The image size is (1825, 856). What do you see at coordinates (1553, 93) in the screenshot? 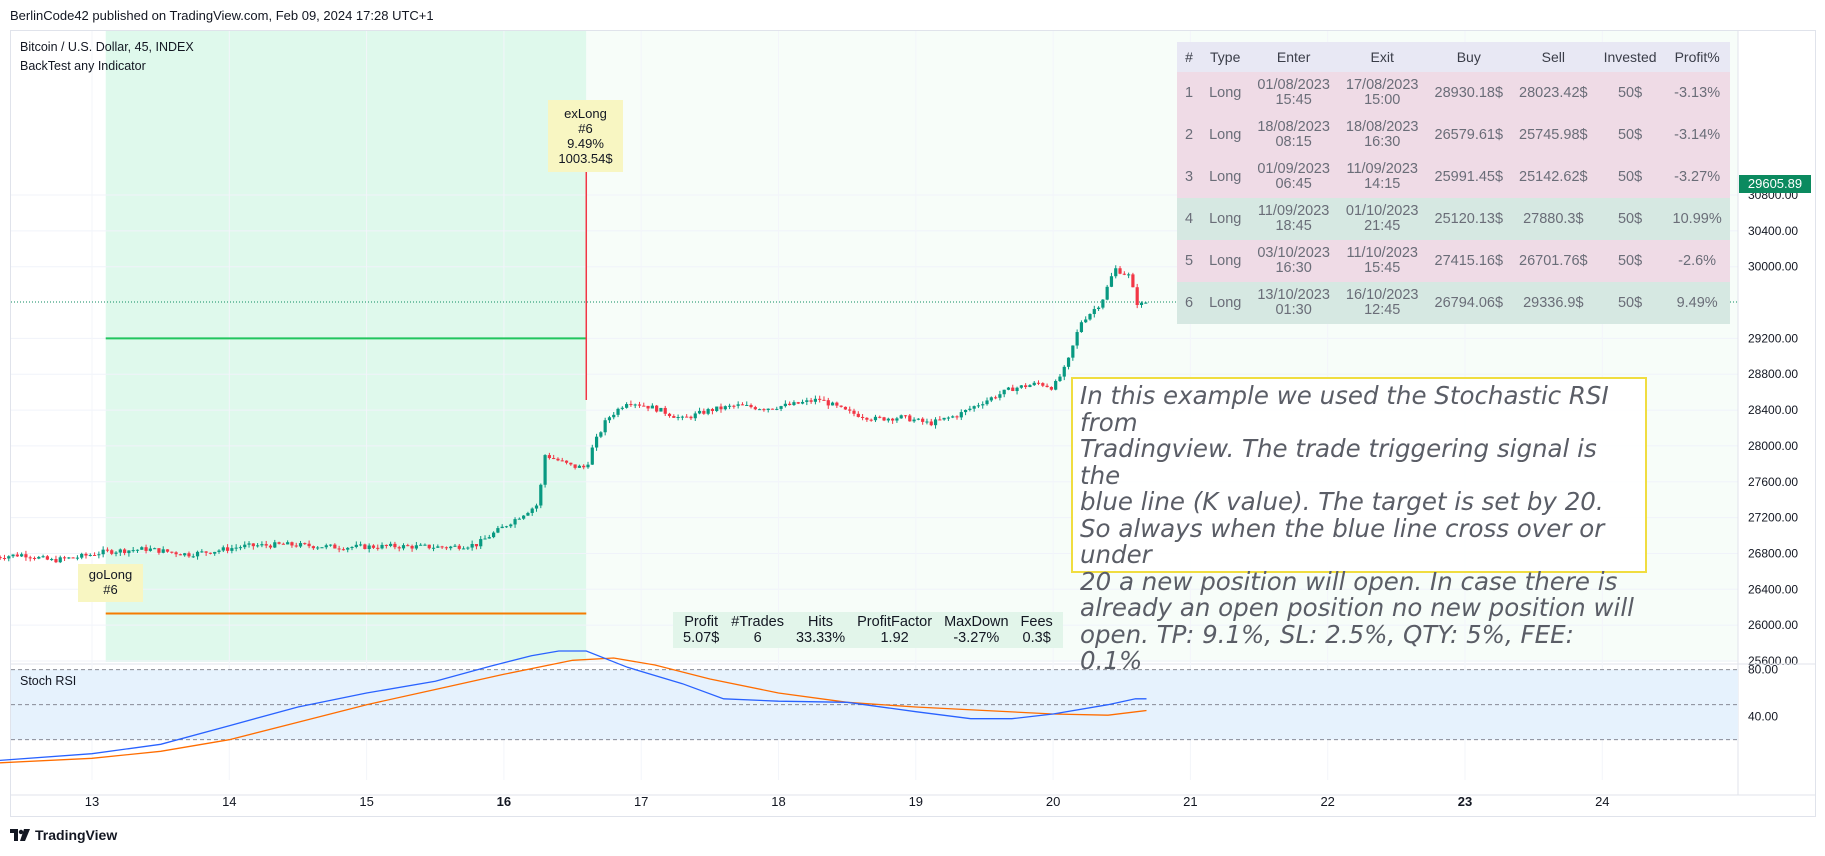
I see `trade-sell: 28023.42$` at bounding box center [1553, 93].